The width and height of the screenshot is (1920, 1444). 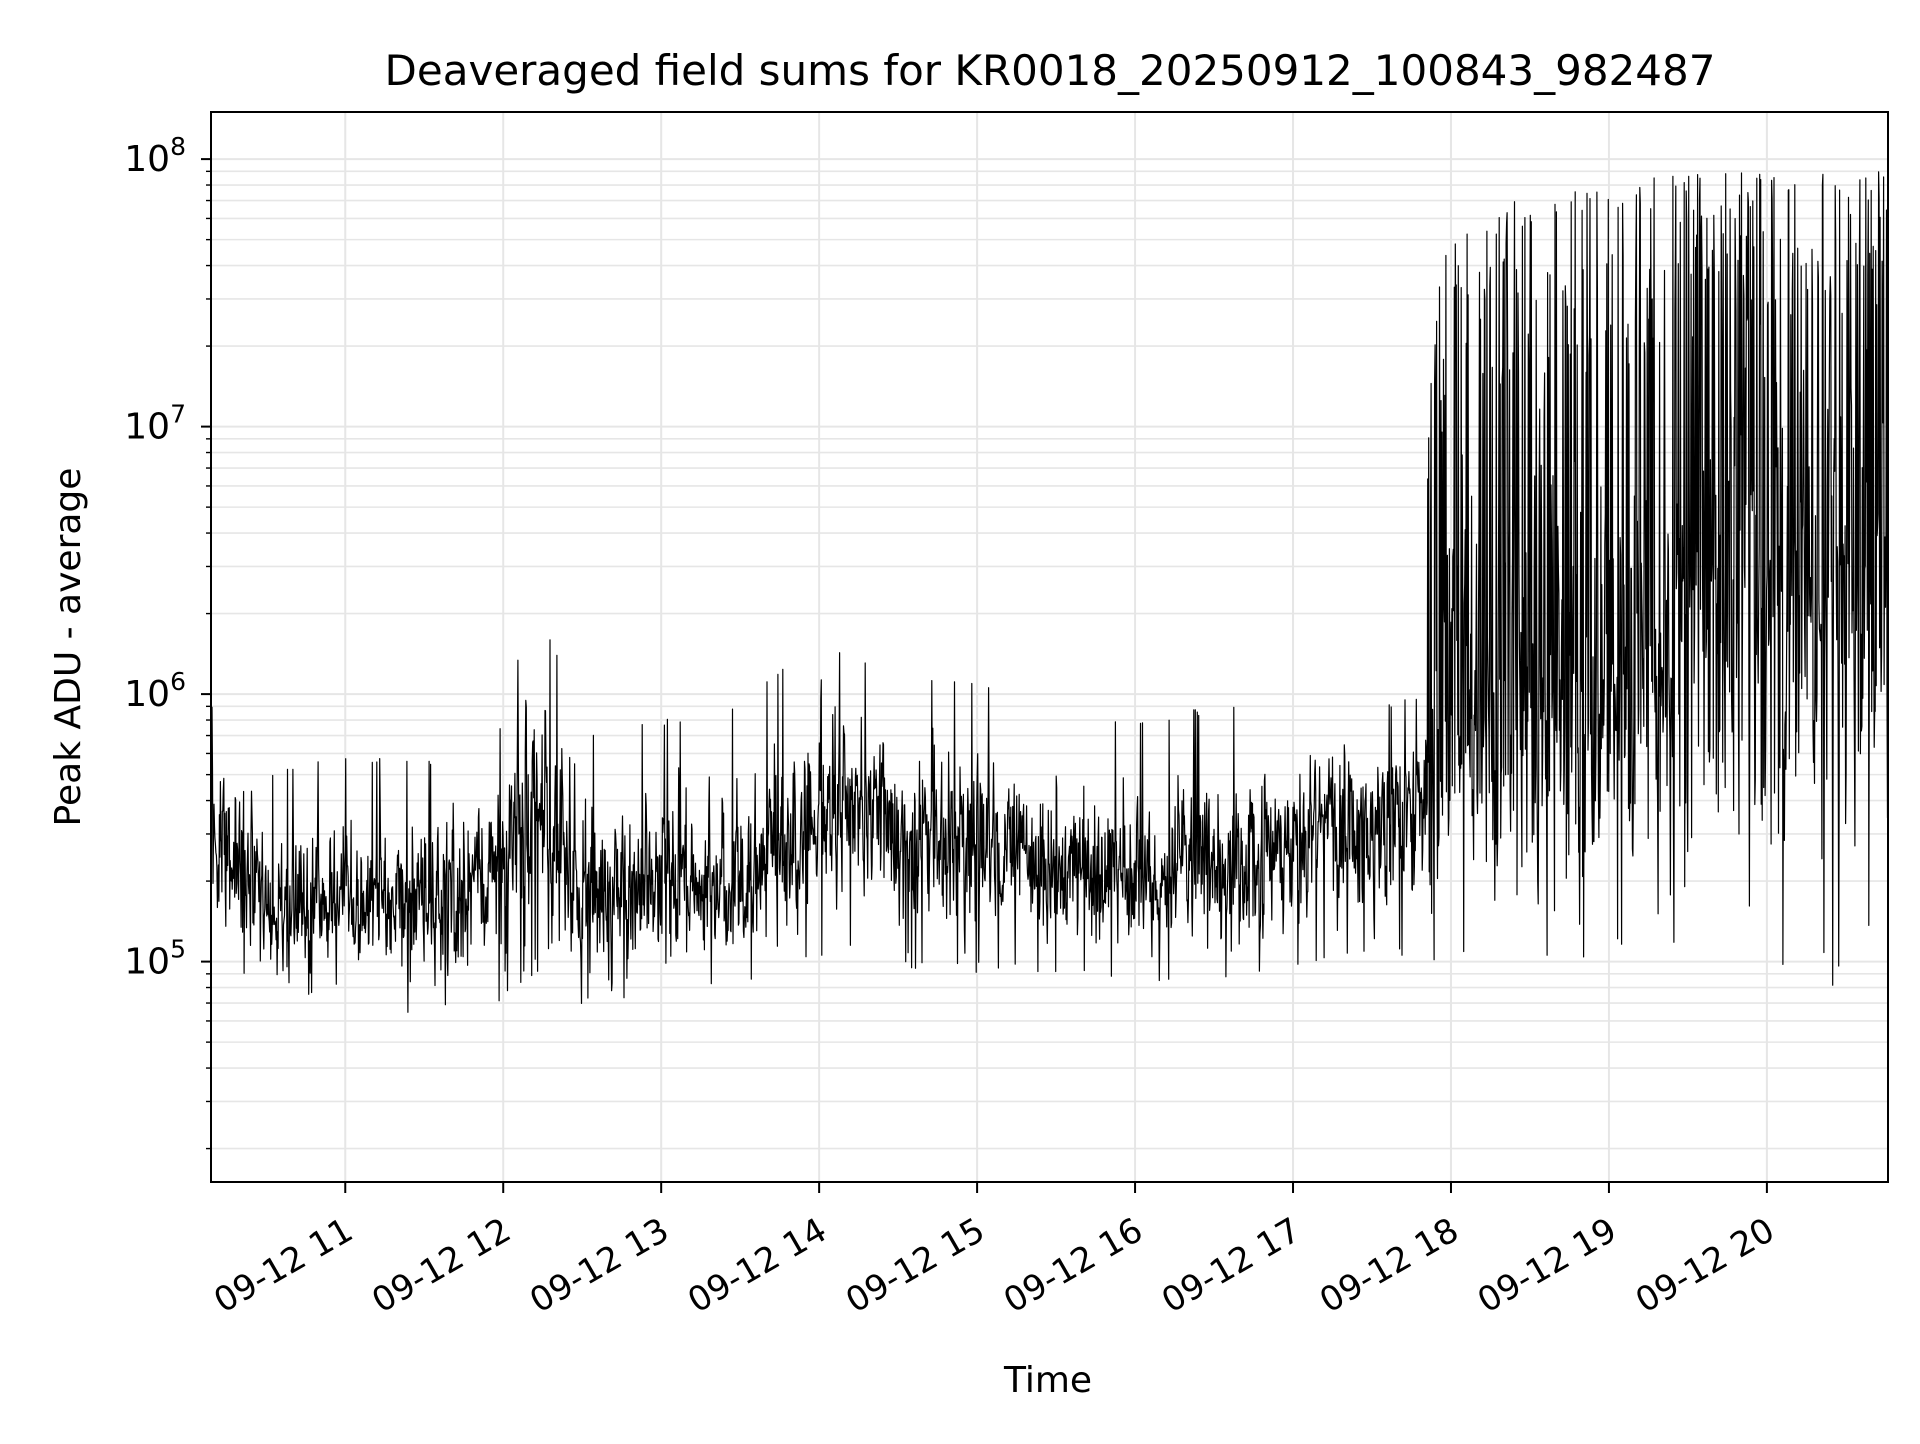 I want to click on y-tick-label-exponent: 6, so click(x=178, y=681).